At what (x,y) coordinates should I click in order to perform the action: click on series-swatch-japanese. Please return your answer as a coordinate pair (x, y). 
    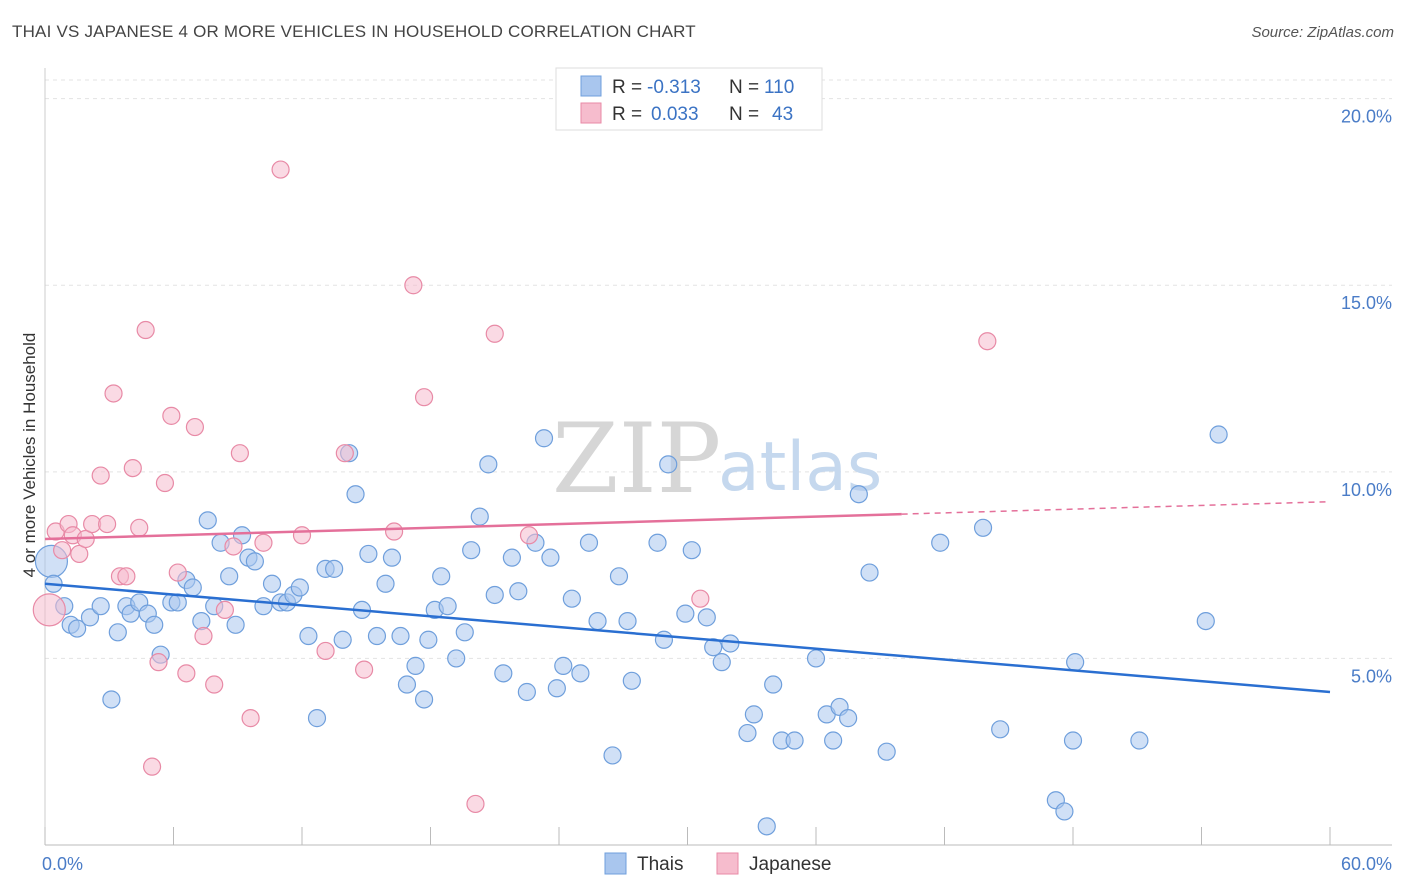
    Looking at the image, I should click on (727, 863).